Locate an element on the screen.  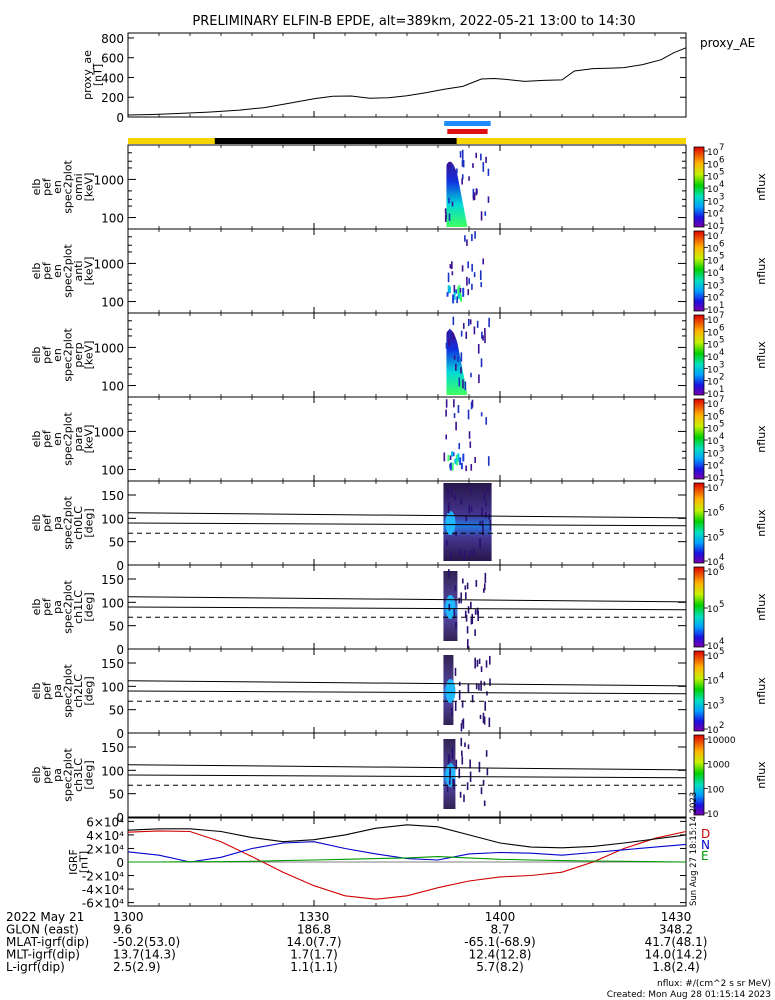
panel-frame is located at coordinates (407, 355).